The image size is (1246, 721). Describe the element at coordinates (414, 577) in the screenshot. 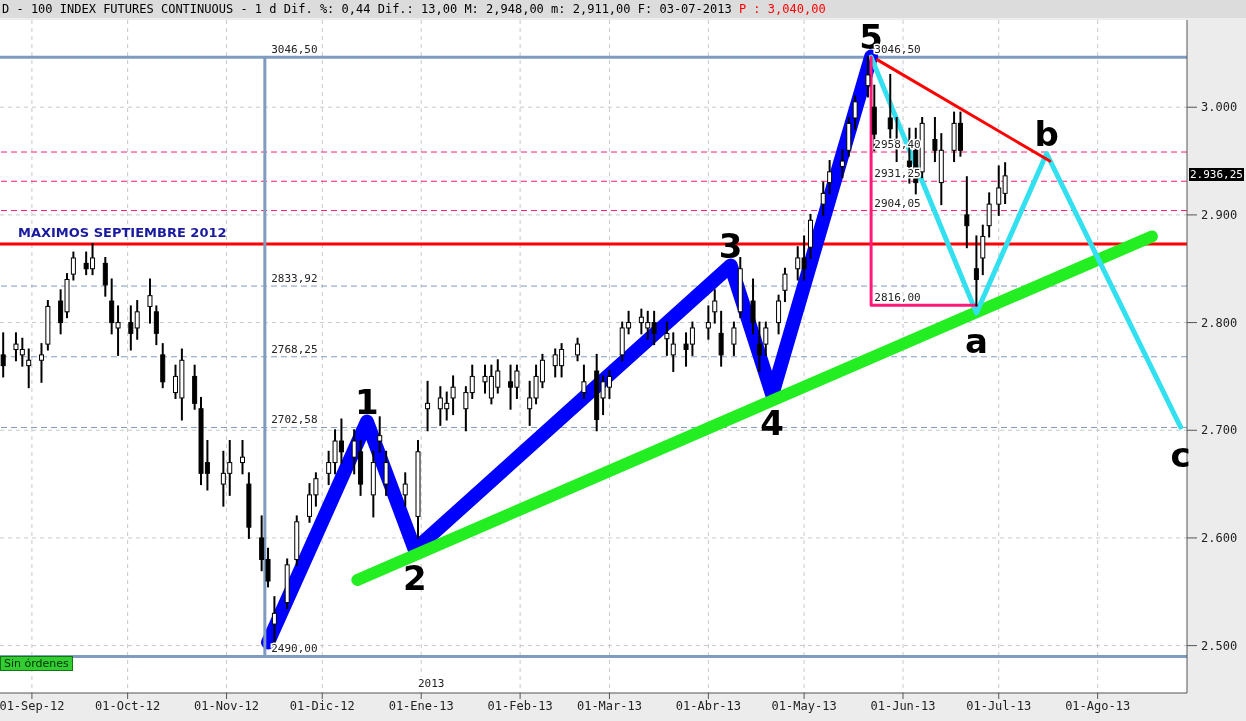

I see `annotation: 2` at that location.